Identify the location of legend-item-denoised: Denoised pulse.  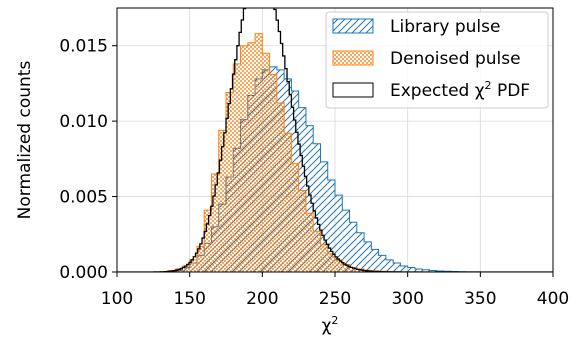
(426, 59).